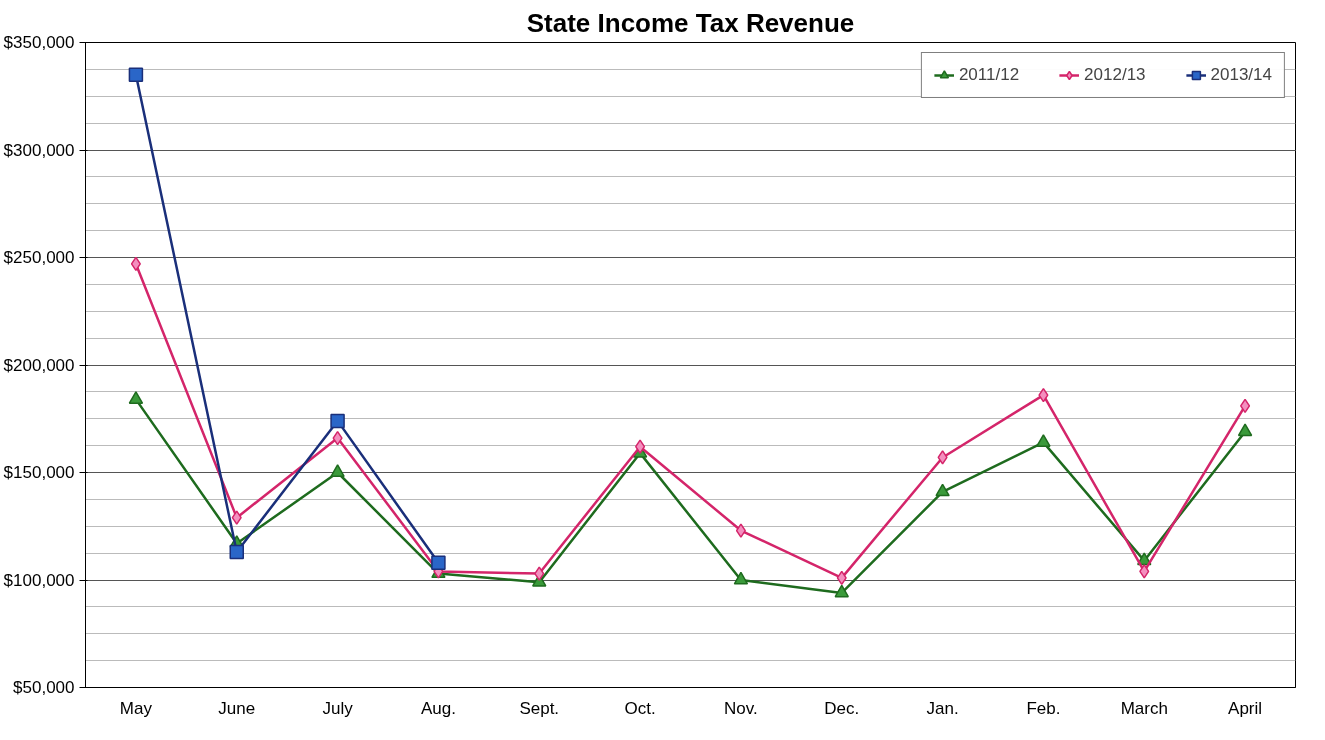 This screenshot has height=740, width=1325. Describe the element at coordinates (438, 708) in the screenshot. I see `x-tick-label: Aug.` at that location.